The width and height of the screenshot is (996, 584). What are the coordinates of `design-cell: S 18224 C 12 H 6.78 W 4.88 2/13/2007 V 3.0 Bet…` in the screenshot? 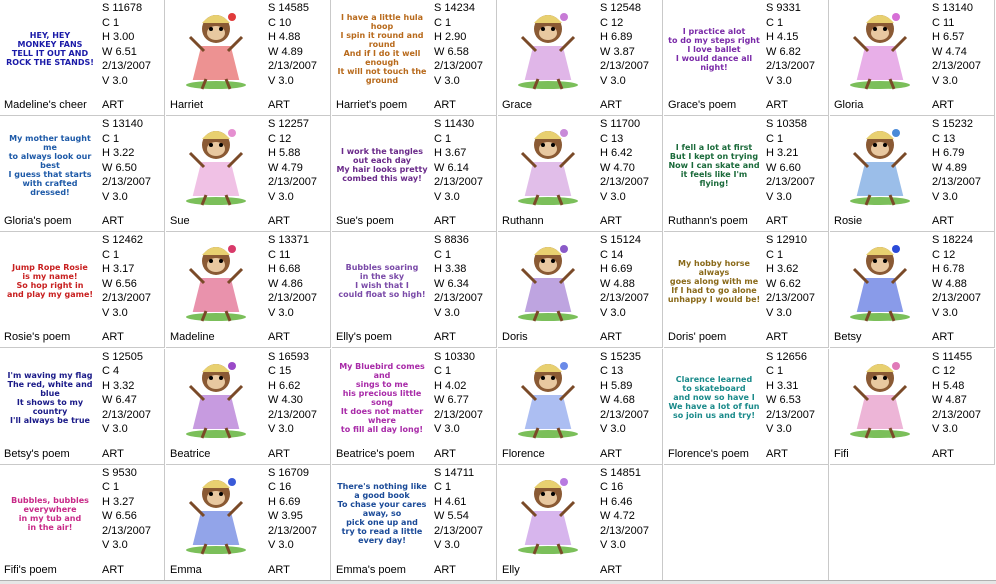 It's located at (912, 290).